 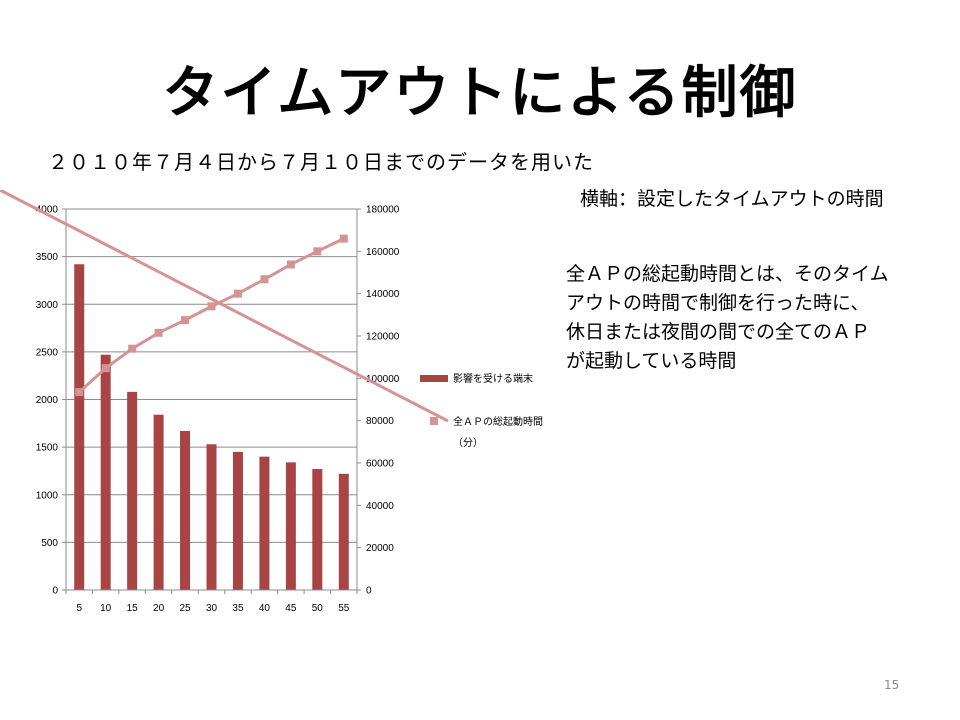 I want to click on right-axis-tick-label: 180000, so click(x=383, y=210).